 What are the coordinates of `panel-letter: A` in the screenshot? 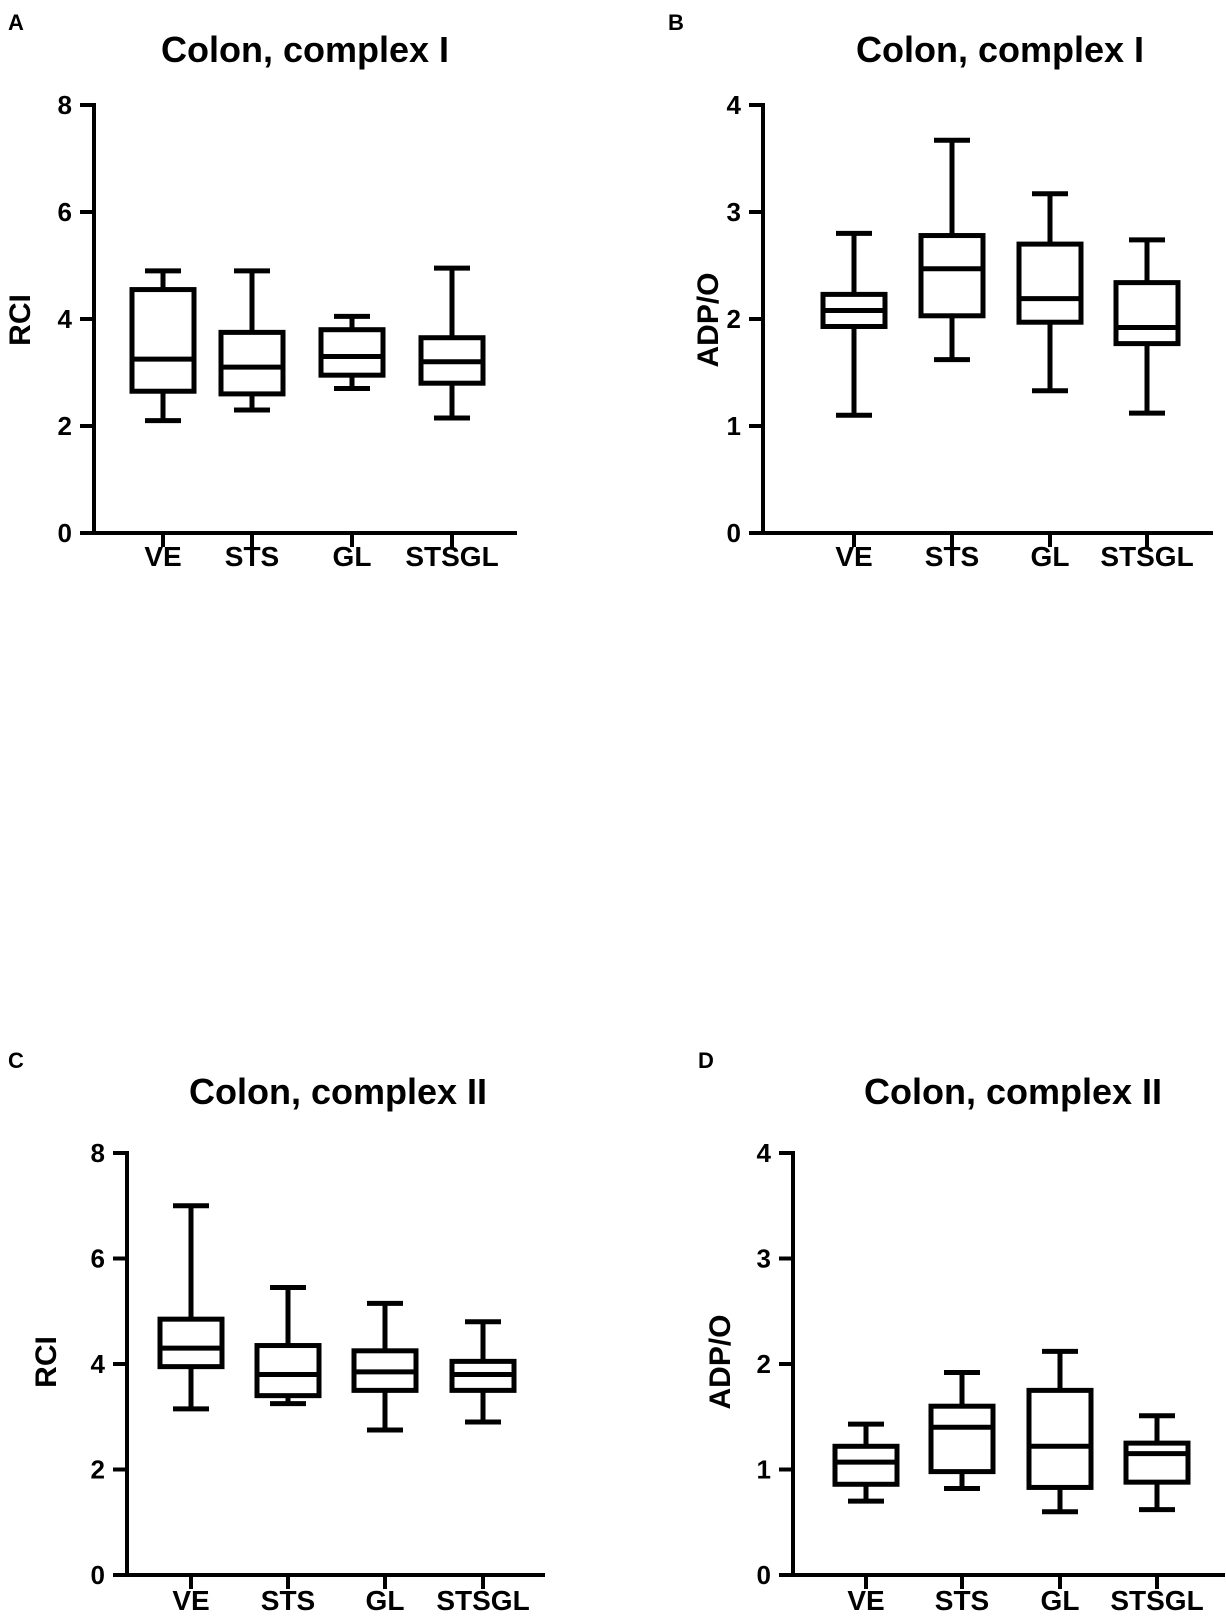 It's located at (16, 22).